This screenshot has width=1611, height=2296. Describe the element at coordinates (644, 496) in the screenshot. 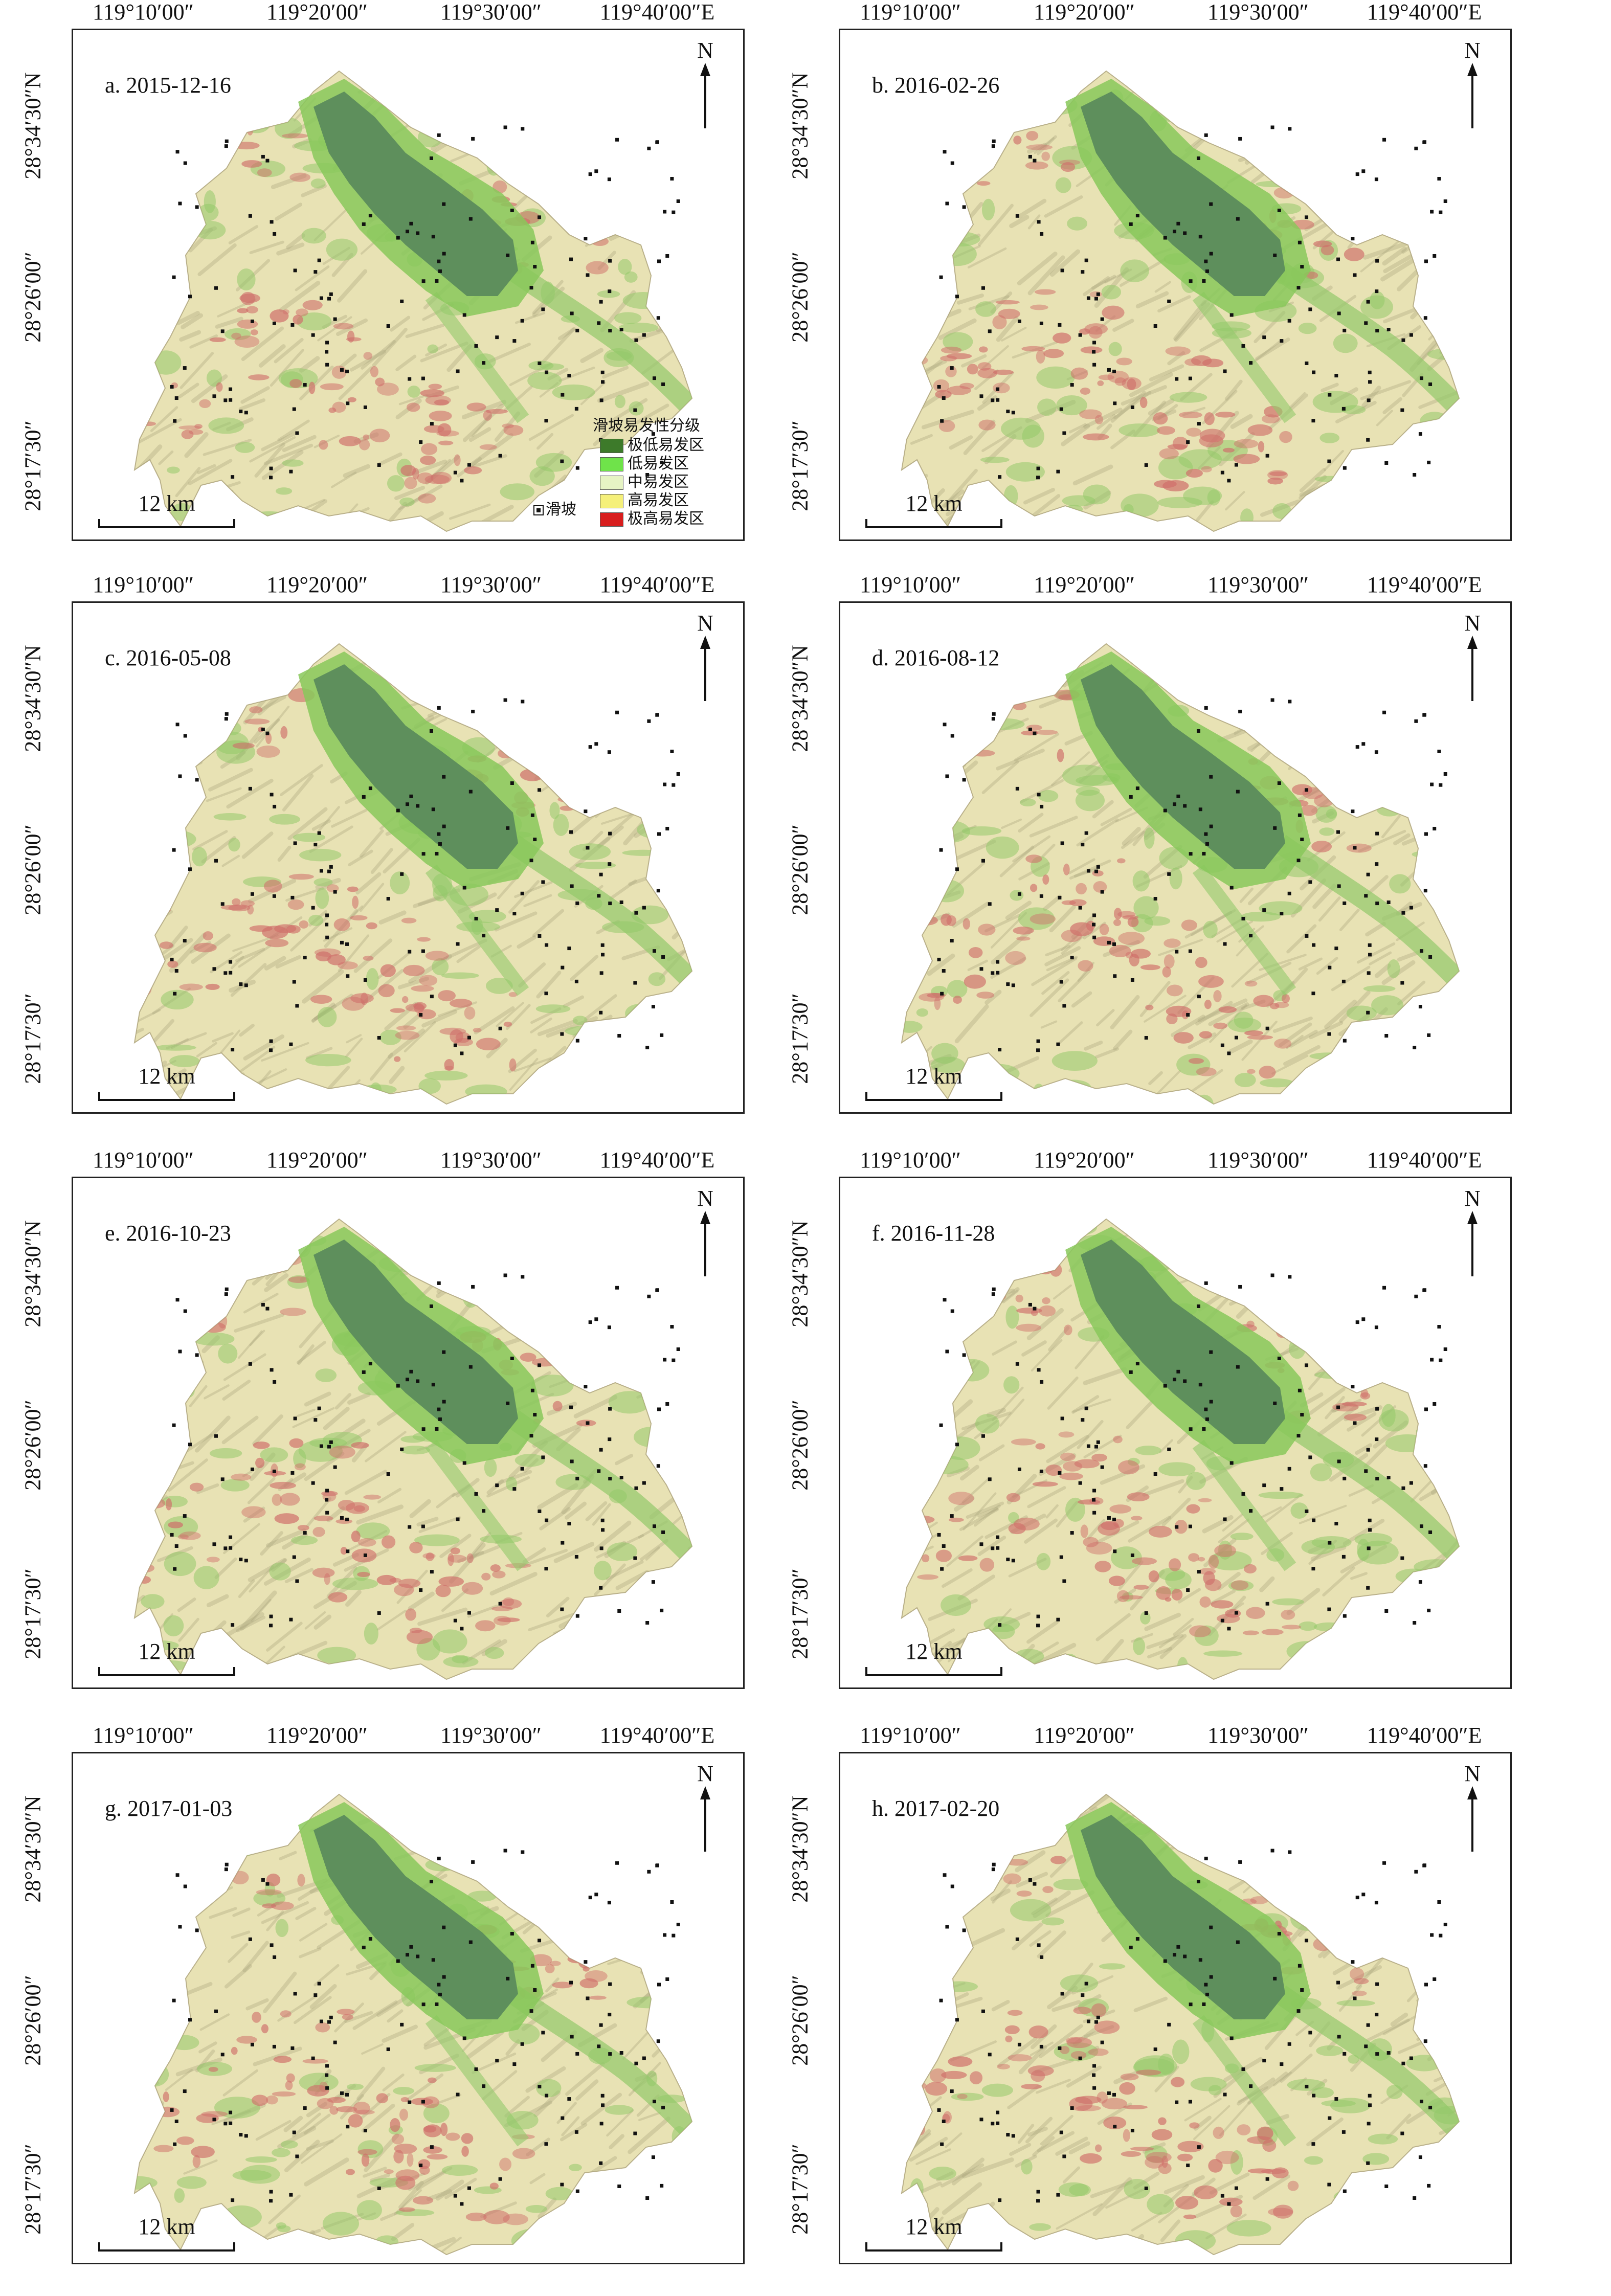

I see `legend-item: 高易发区` at that location.